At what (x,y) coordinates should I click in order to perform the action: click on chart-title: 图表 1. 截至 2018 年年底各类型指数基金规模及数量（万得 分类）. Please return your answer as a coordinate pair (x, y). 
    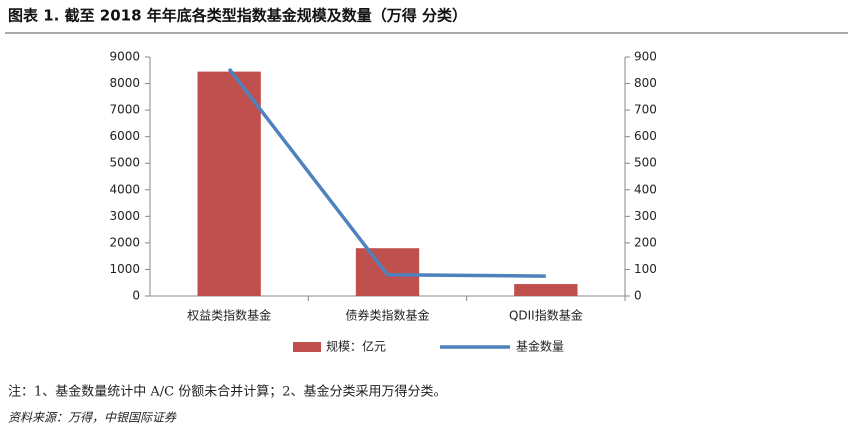
    Looking at the image, I should click on (237, 16).